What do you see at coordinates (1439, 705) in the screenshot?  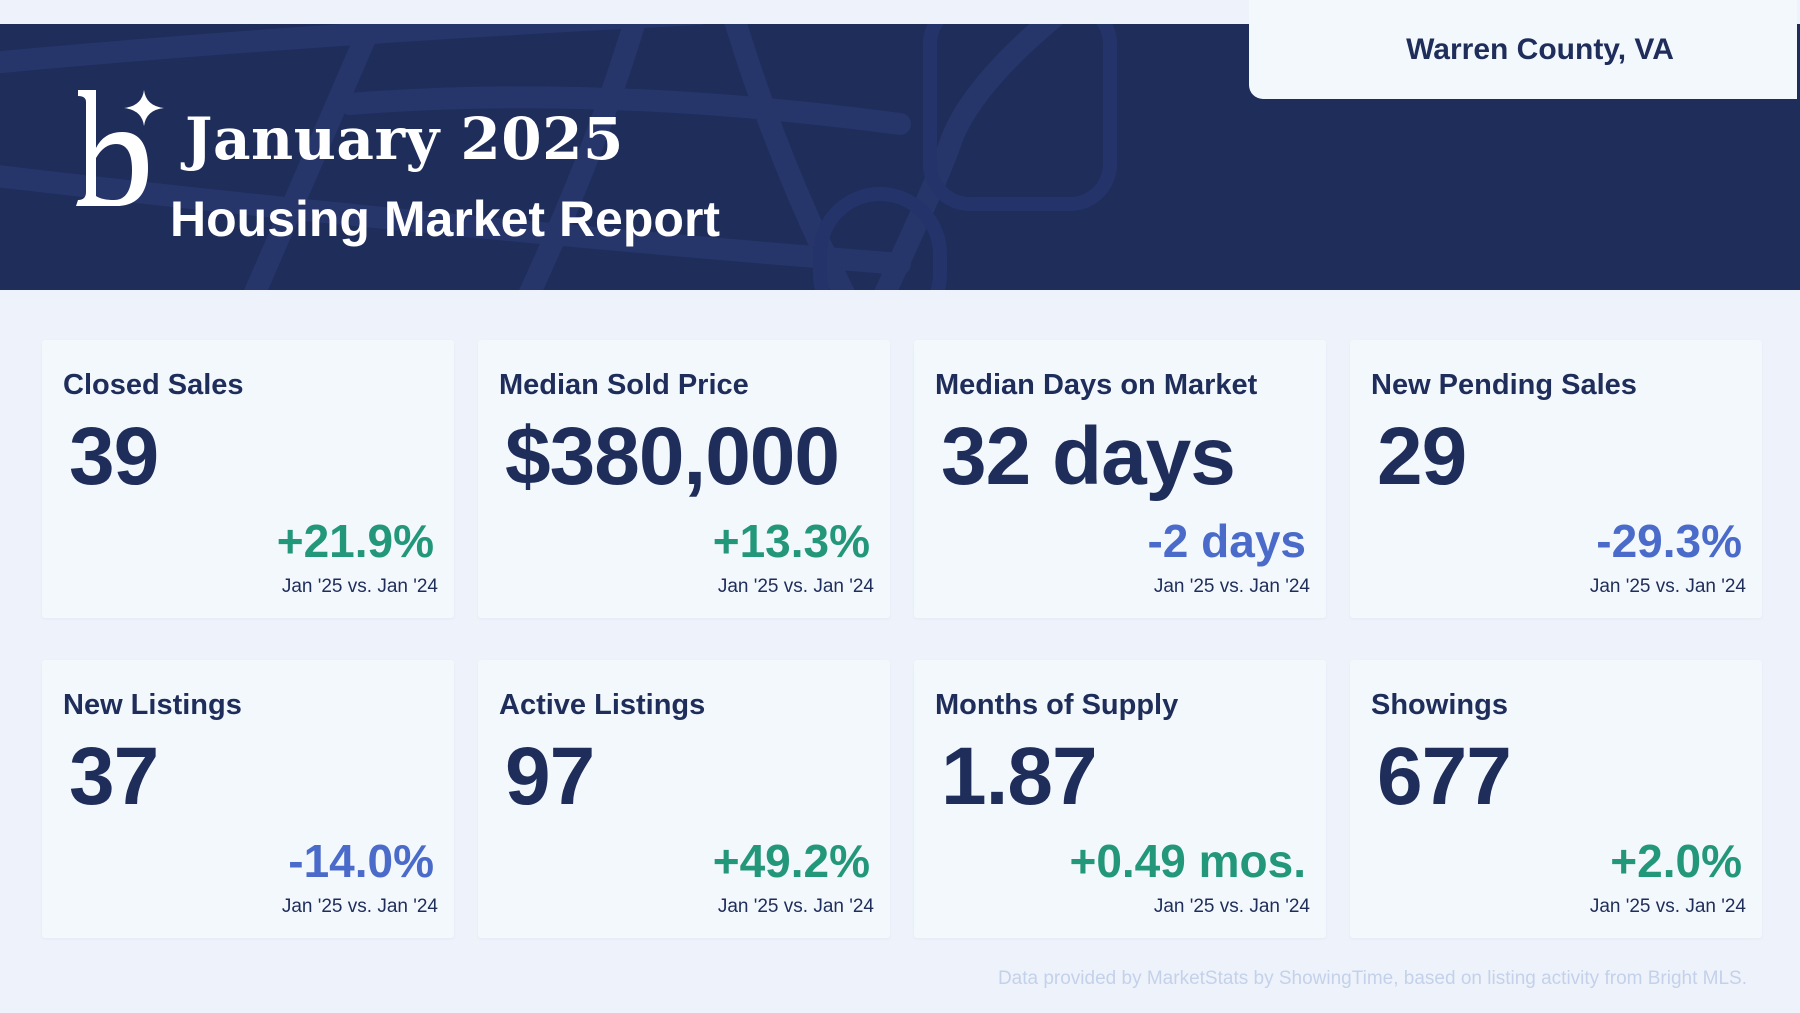 I see `stat-label: Showings` at bounding box center [1439, 705].